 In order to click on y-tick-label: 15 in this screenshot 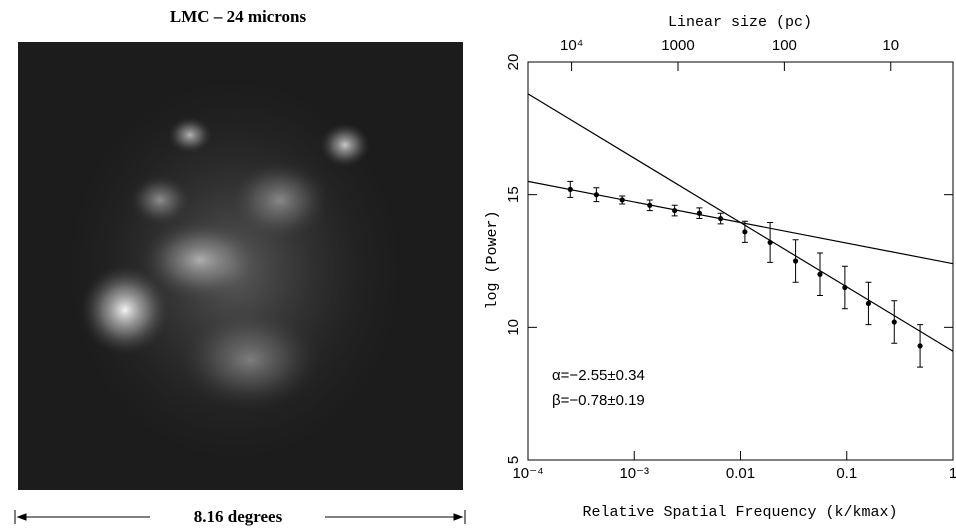, I will do `click(513, 194)`.